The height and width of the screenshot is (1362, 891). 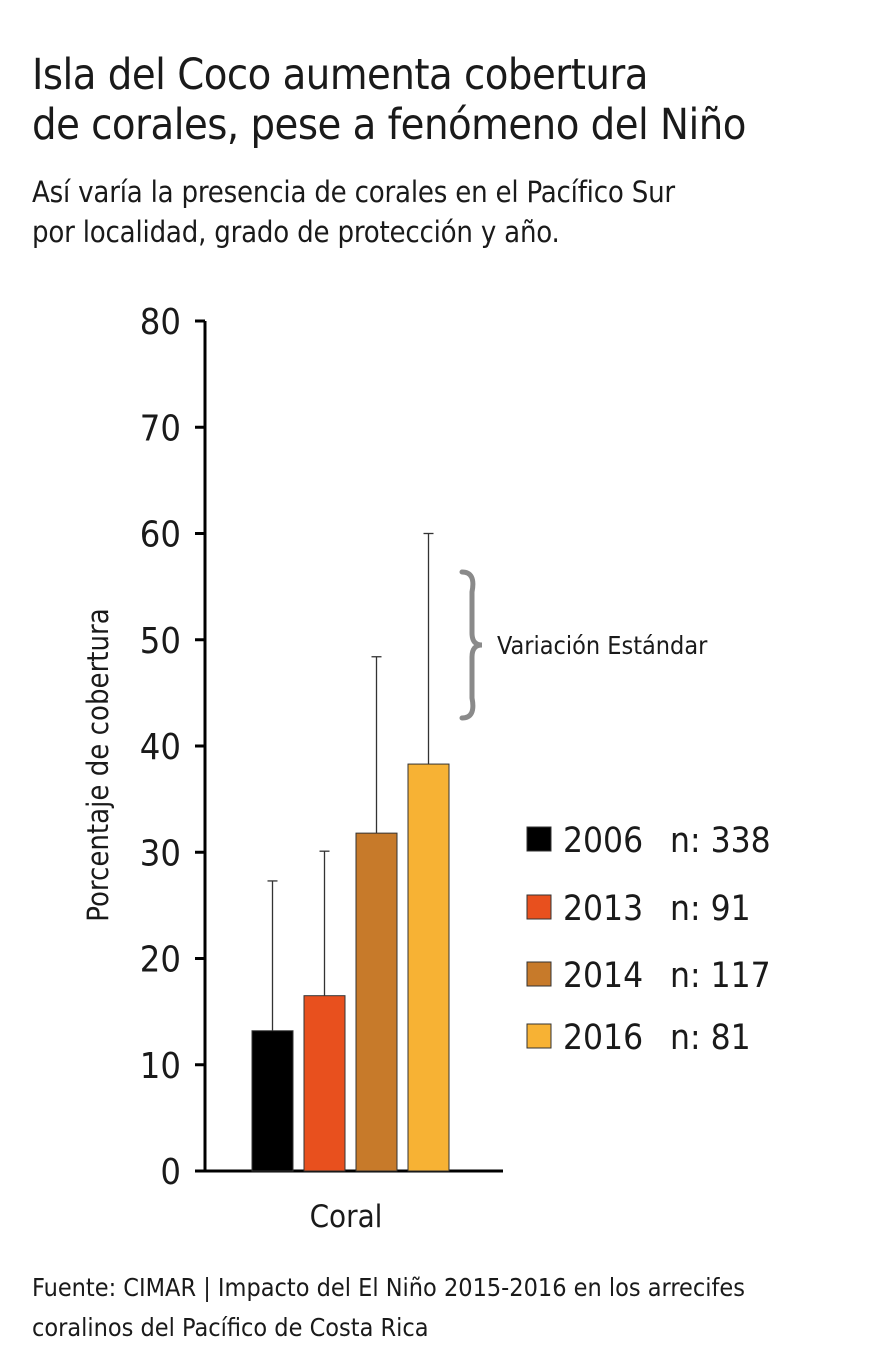 What do you see at coordinates (324, 1083) in the screenshot?
I see `bar-2013` at bounding box center [324, 1083].